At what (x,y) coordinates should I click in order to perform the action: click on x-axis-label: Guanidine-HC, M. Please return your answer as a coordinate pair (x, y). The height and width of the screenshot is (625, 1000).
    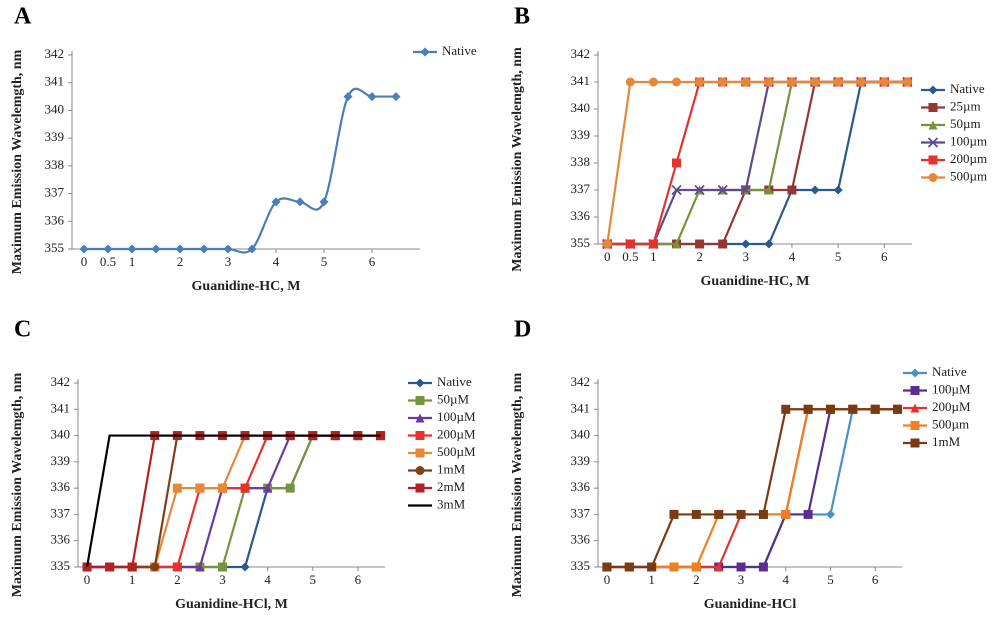
    Looking at the image, I should click on (755, 281).